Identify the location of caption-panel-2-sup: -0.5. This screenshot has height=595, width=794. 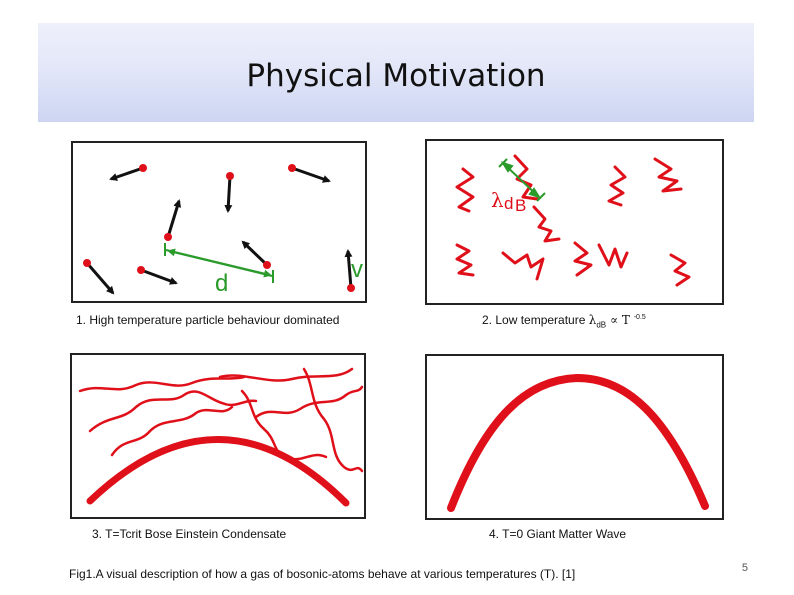
(639, 317).